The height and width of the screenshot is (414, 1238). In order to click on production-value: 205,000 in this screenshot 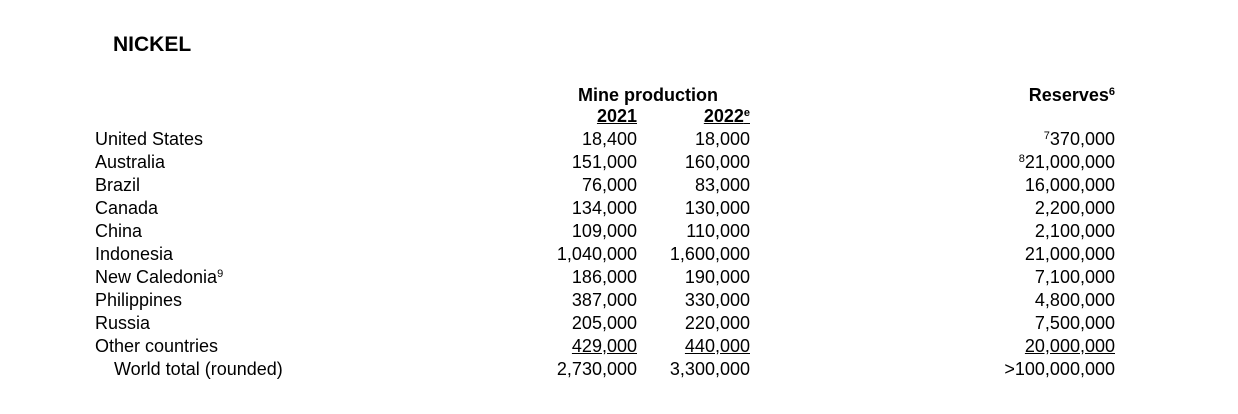, I will do `click(604, 323)`.